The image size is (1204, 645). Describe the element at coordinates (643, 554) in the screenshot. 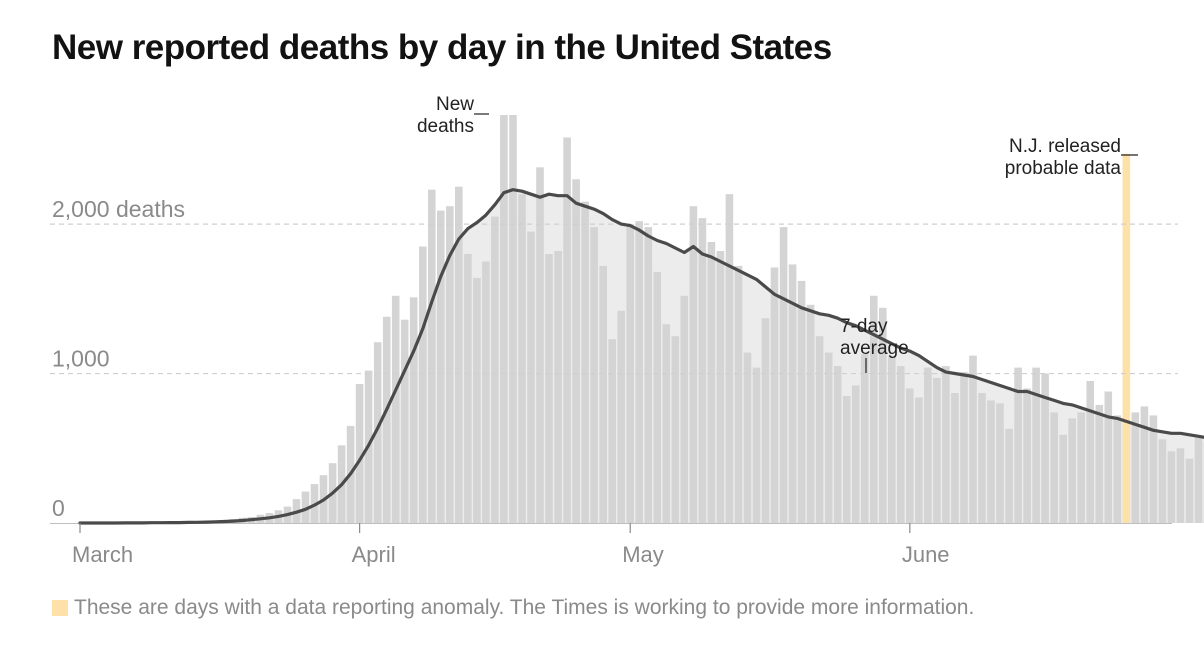

I see `x-tick-label: May` at that location.